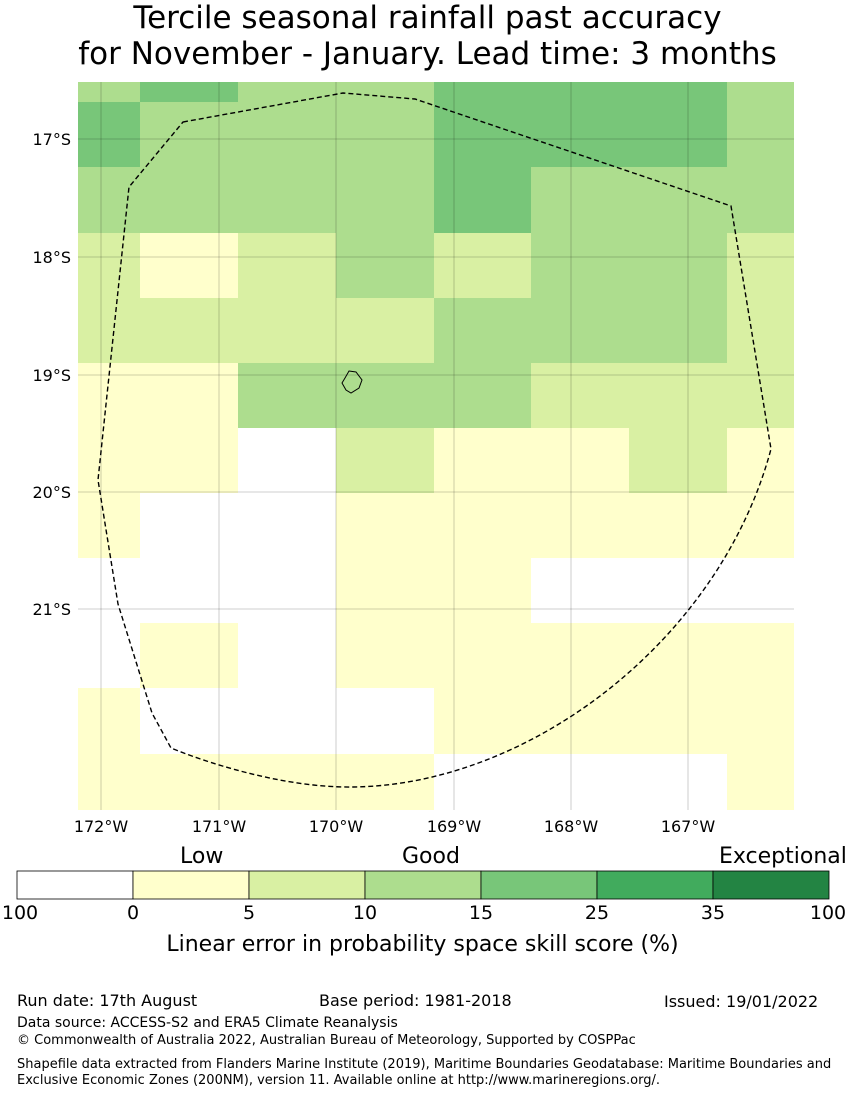 Image resolution: width=855 pixels, height=1095 pixels. I want to click on colorbar-tick-label: 5, so click(249, 913).